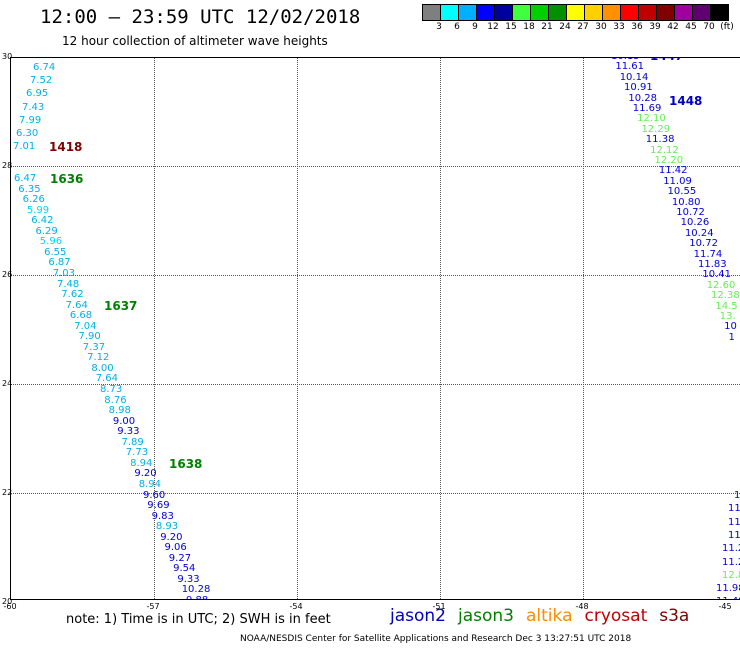 The width and height of the screenshot is (740, 650). I want to click on latitude-label: 22, so click(7, 492).